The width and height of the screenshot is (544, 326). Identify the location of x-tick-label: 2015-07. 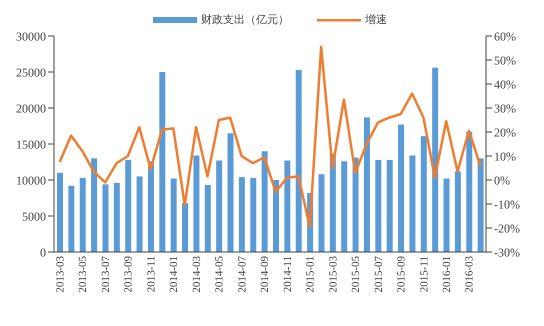
(378, 274).